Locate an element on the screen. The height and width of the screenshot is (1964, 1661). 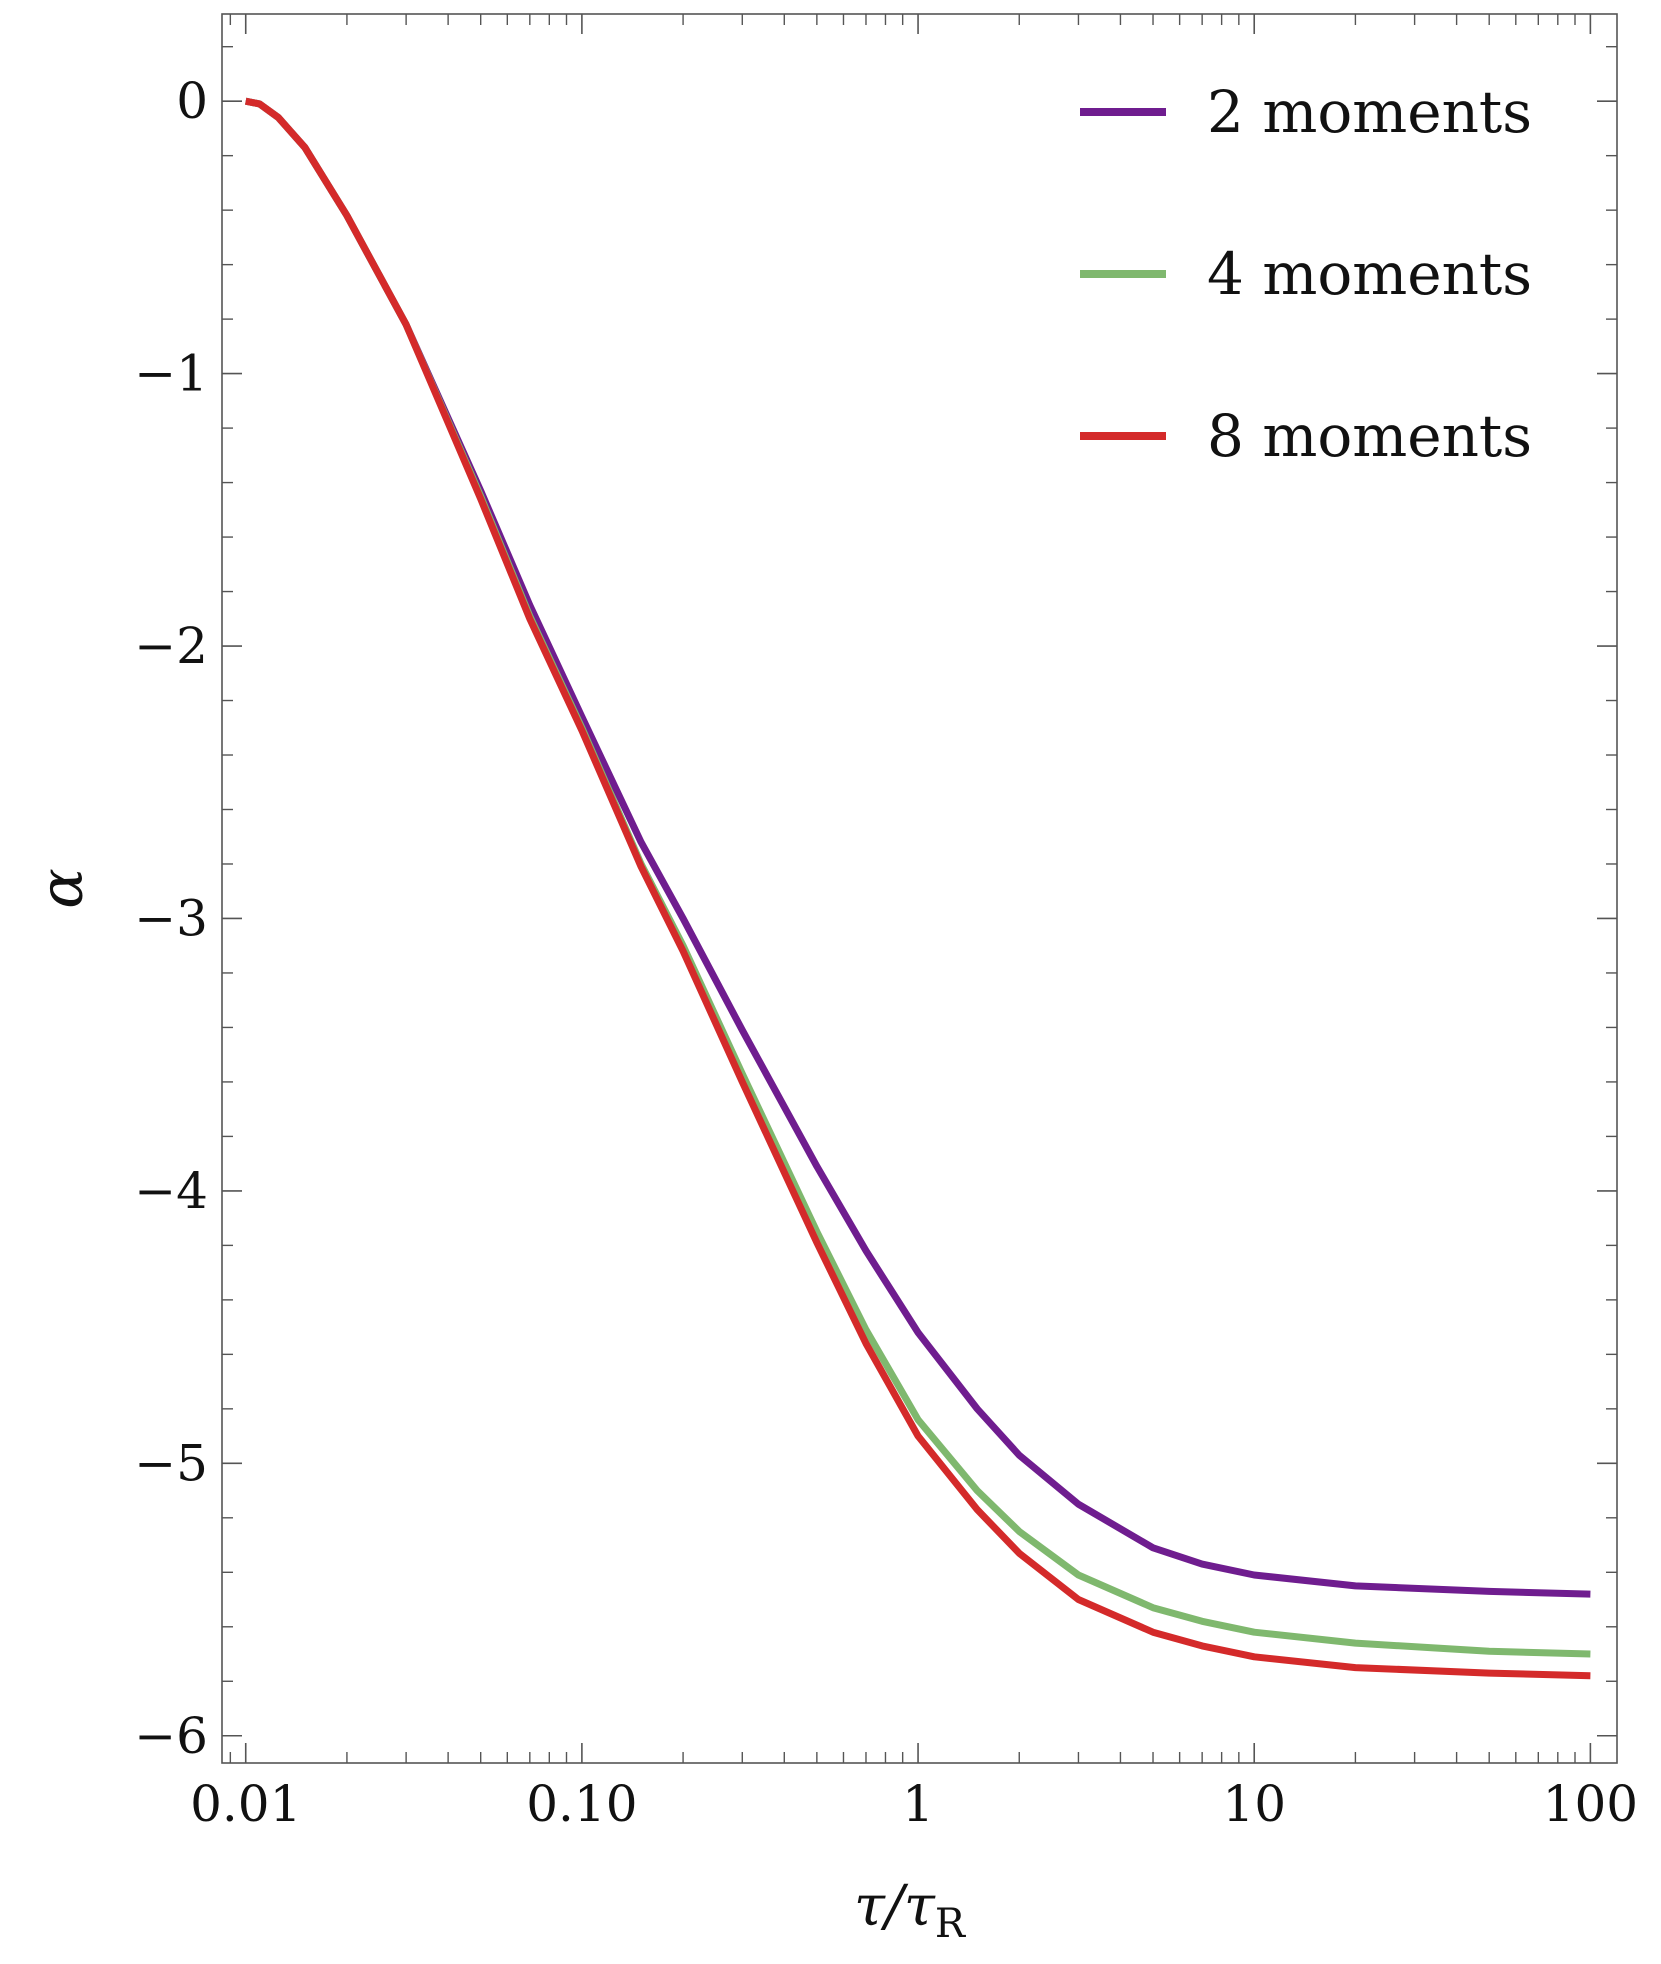
legend-label: 8 moments is located at coordinates (1369, 436).